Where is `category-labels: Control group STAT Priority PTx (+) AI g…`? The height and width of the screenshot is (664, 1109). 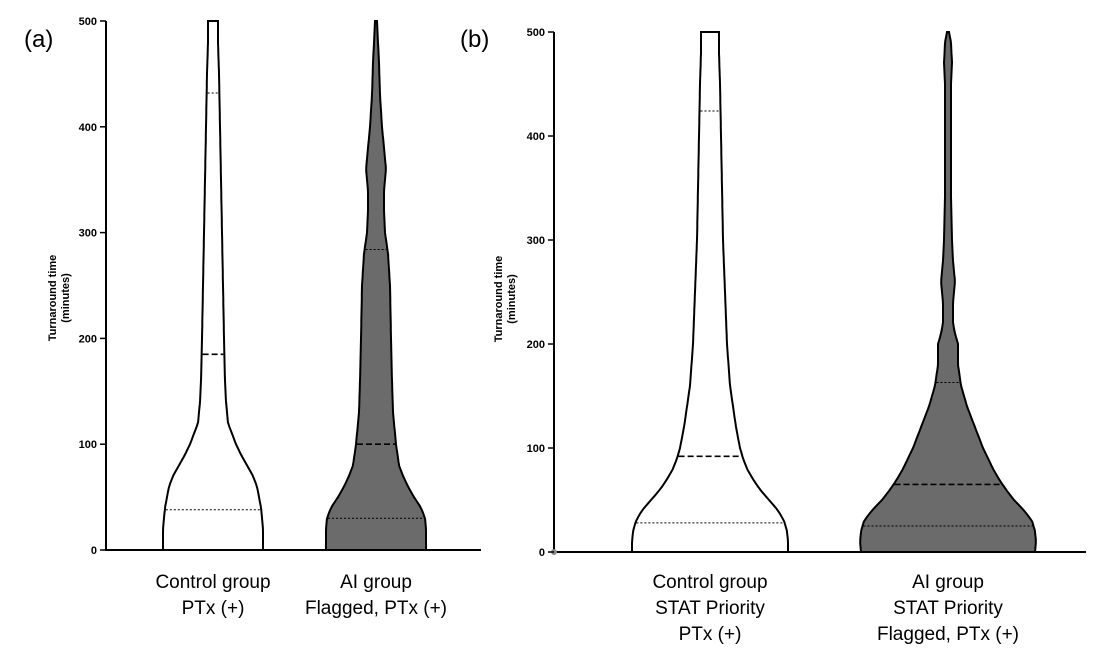
category-labels: Control group STAT Priority PTx (+) AI g… is located at coordinates (835, 608).